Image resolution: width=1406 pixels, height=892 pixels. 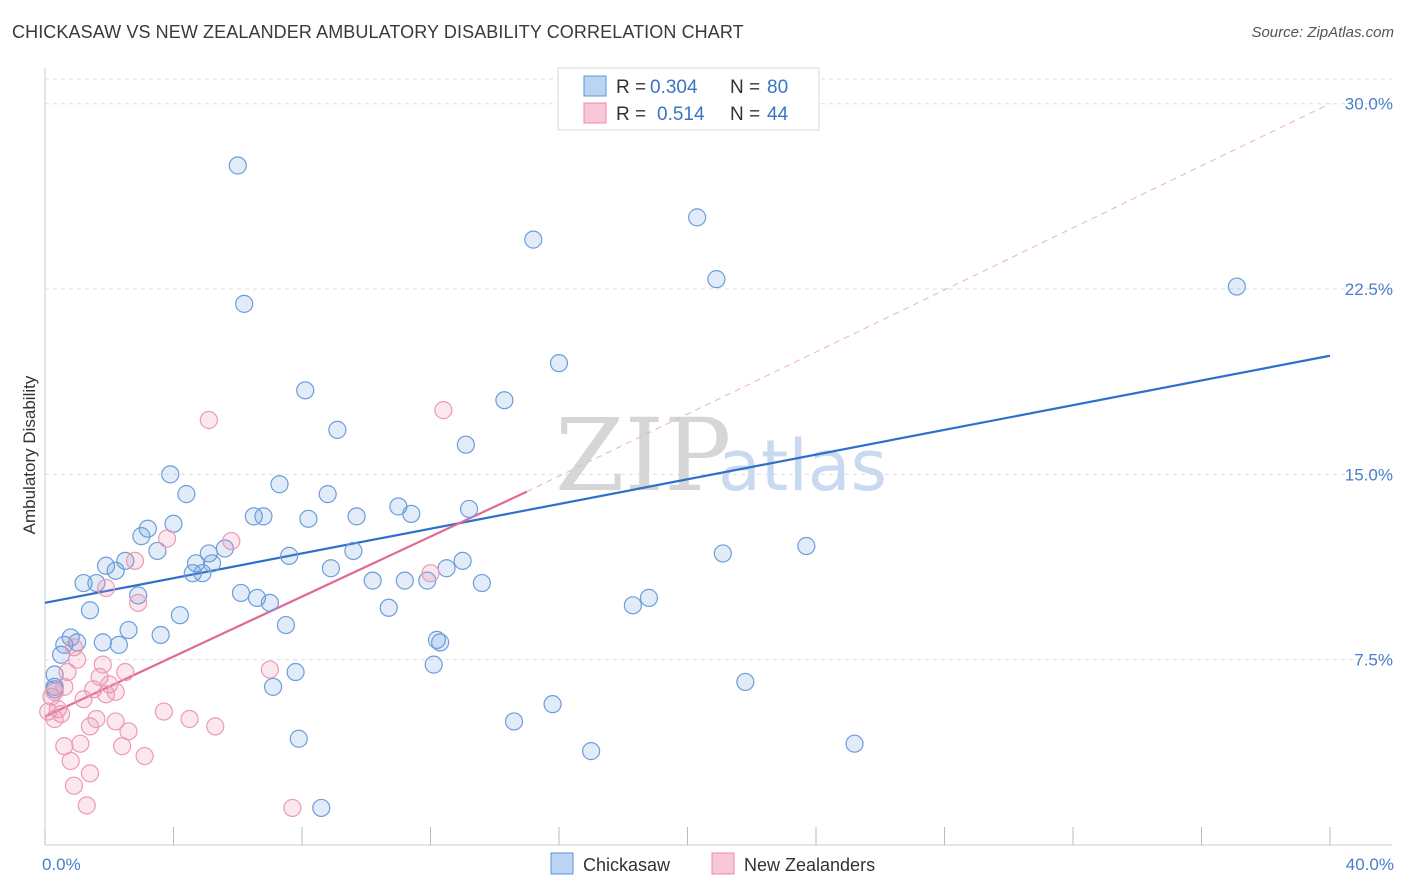 What do you see at coordinates (1369, 474) in the screenshot?
I see `y-tick-label-1: 15.0%` at bounding box center [1369, 474].